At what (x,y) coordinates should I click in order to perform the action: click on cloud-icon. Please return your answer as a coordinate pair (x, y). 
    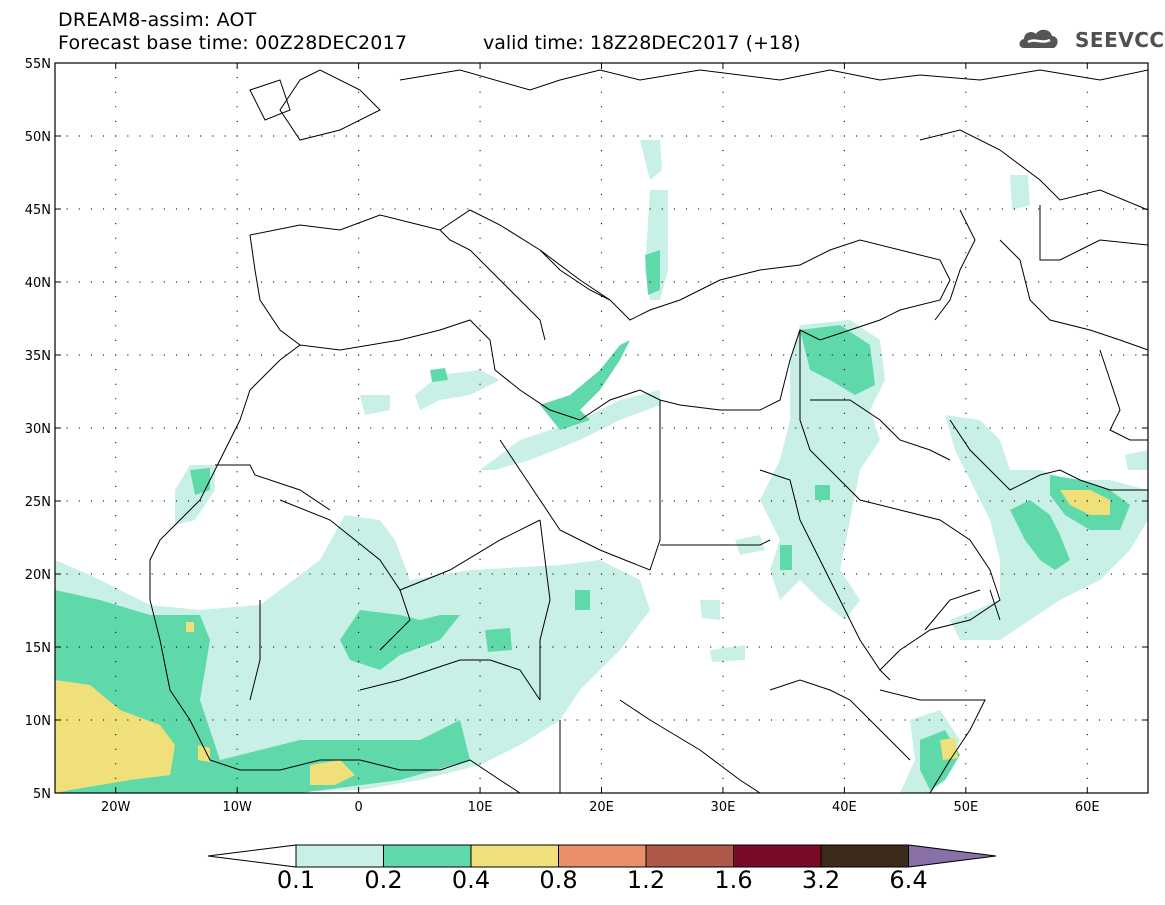
    Looking at the image, I should click on (1038, 38).